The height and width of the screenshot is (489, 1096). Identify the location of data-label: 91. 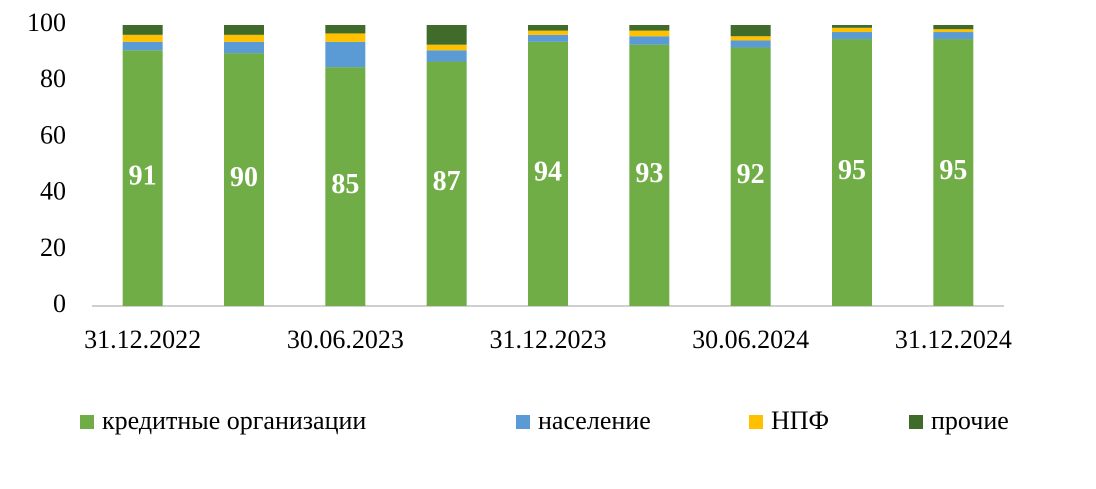
(143, 176).